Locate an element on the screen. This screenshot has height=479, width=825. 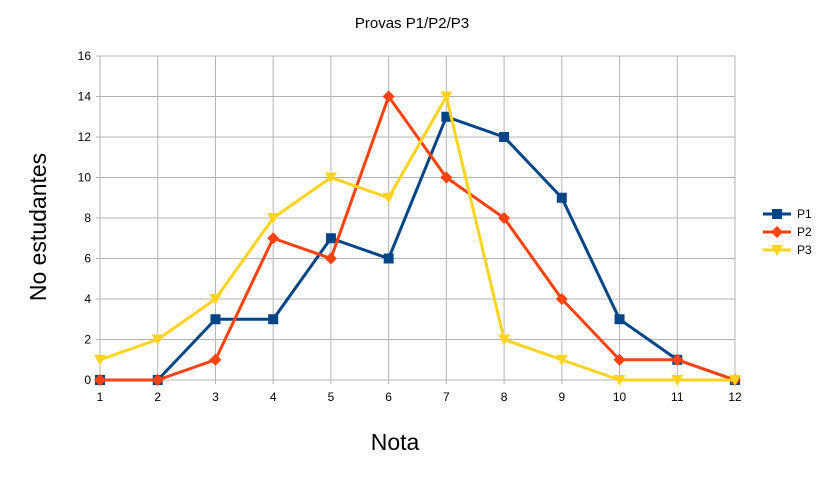
y-tick-label: 10 is located at coordinates (85, 178).